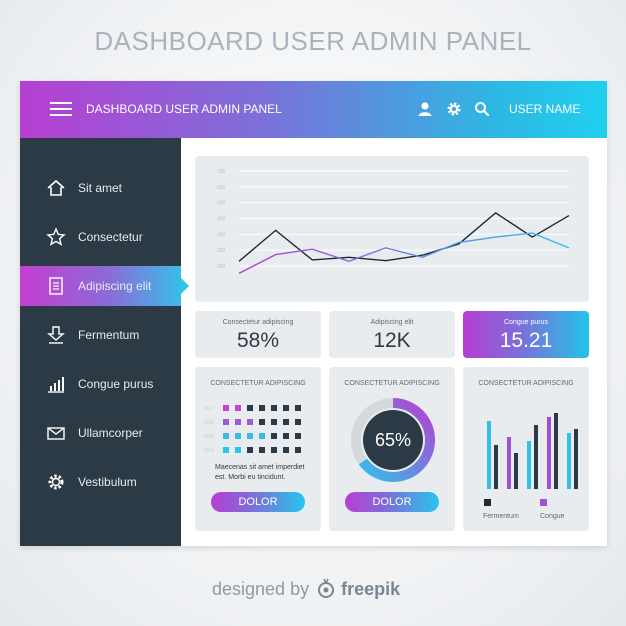  What do you see at coordinates (61, 109) in the screenshot?
I see `menu-icon` at bounding box center [61, 109].